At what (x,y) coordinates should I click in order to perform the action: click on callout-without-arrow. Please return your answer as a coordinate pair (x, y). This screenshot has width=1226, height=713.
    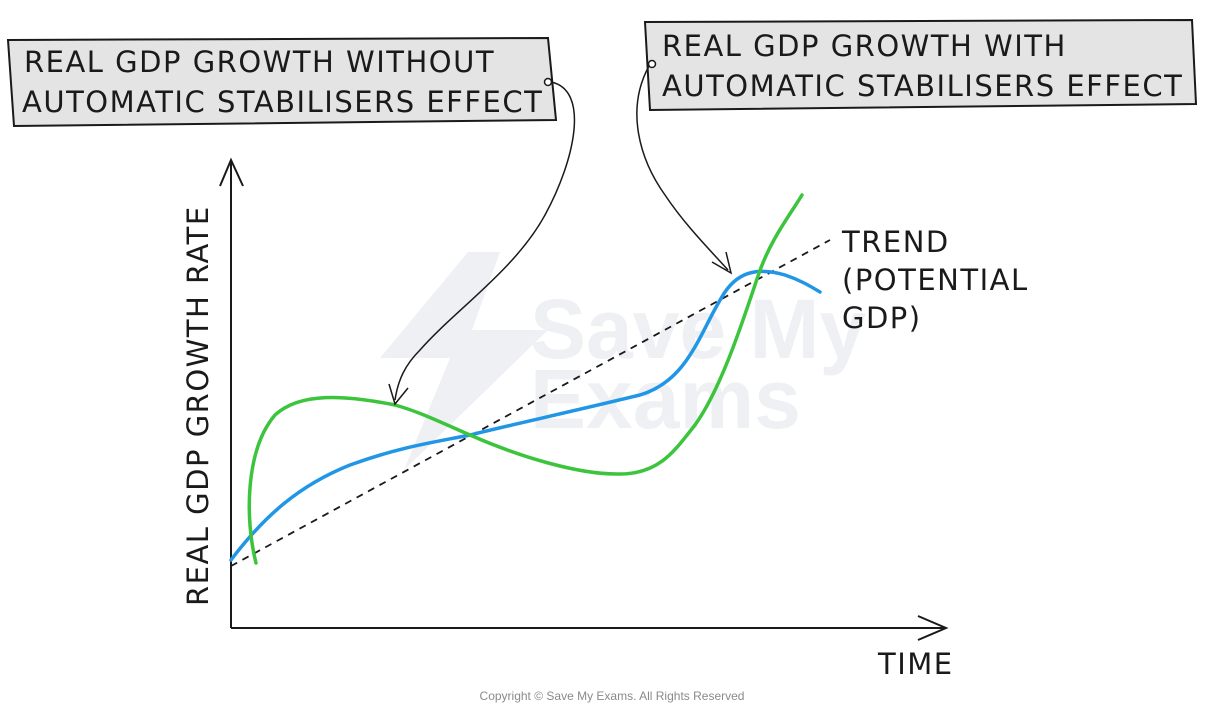
    Looking at the image, I should click on (485, 241).